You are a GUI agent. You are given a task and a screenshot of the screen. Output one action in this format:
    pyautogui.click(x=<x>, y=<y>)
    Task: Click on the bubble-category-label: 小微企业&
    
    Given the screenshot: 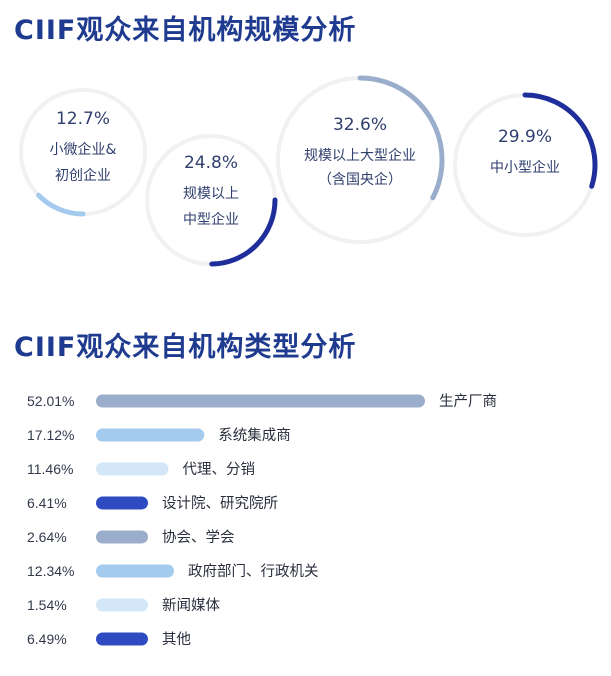 What is the action you would take?
    pyautogui.click(x=83, y=149)
    